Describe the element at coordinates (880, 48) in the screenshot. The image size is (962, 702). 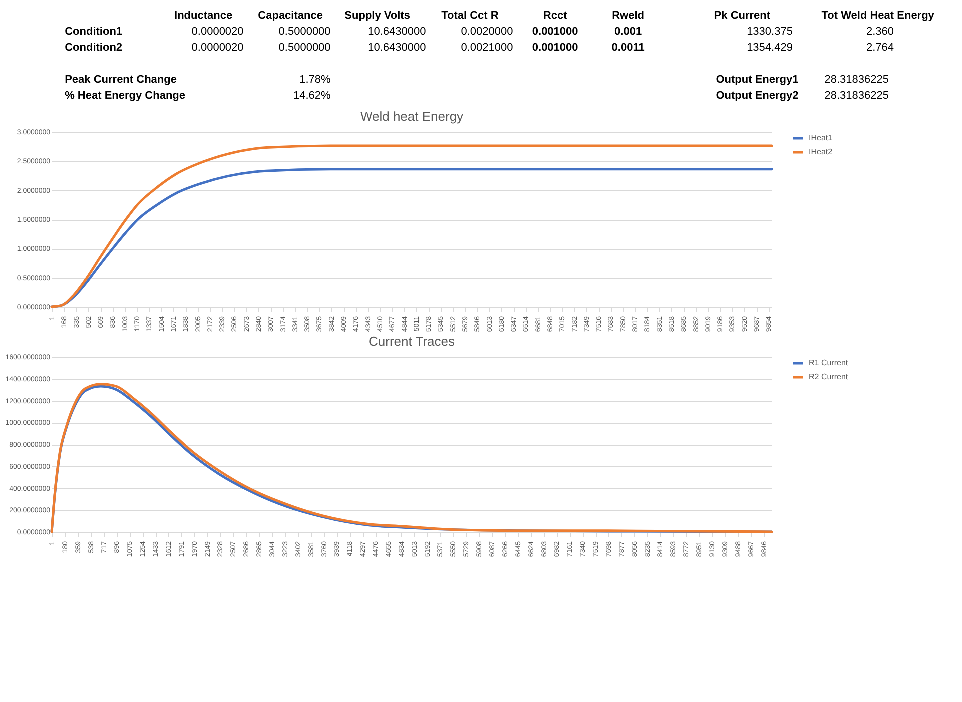
I see `text: 2.764` at that location.